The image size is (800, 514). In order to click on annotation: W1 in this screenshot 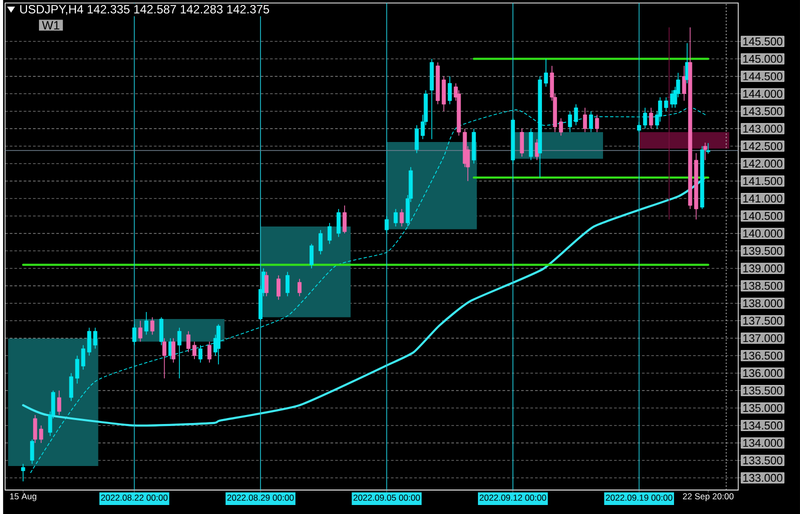, I will do `click(51, 25)`.